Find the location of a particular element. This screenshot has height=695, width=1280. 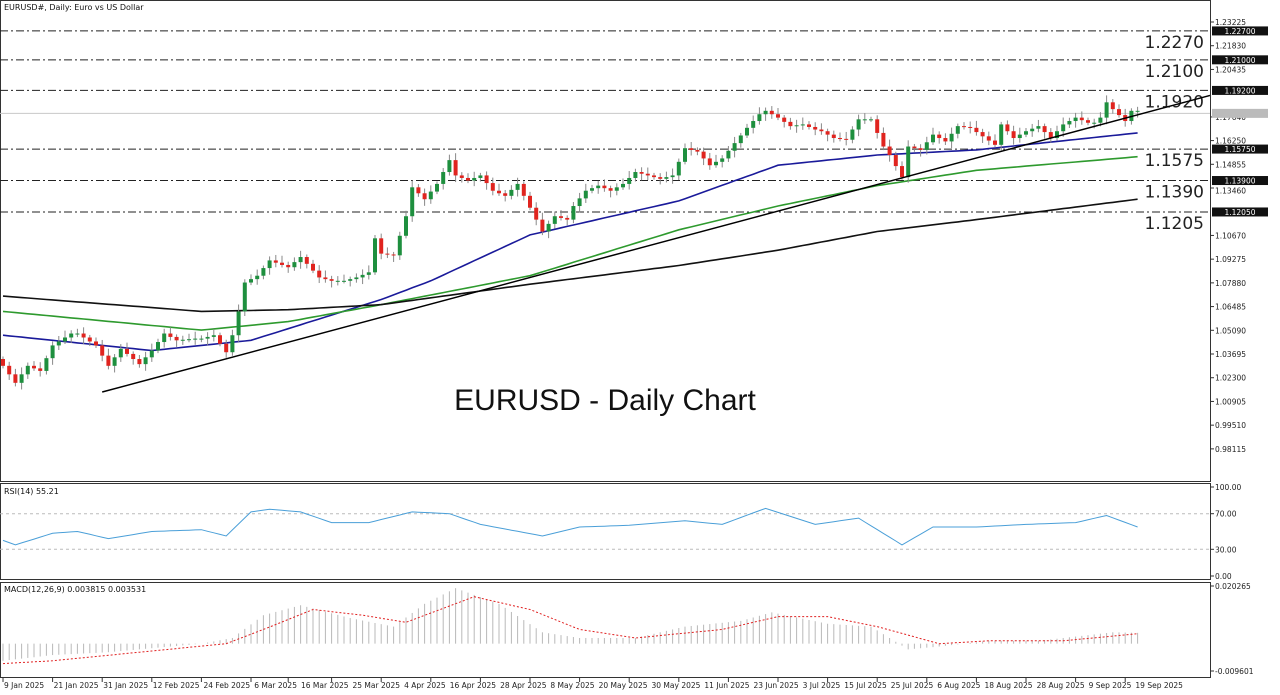

time-tick-label: 18 Aug 2025 is located at coordinates (1009, 685).